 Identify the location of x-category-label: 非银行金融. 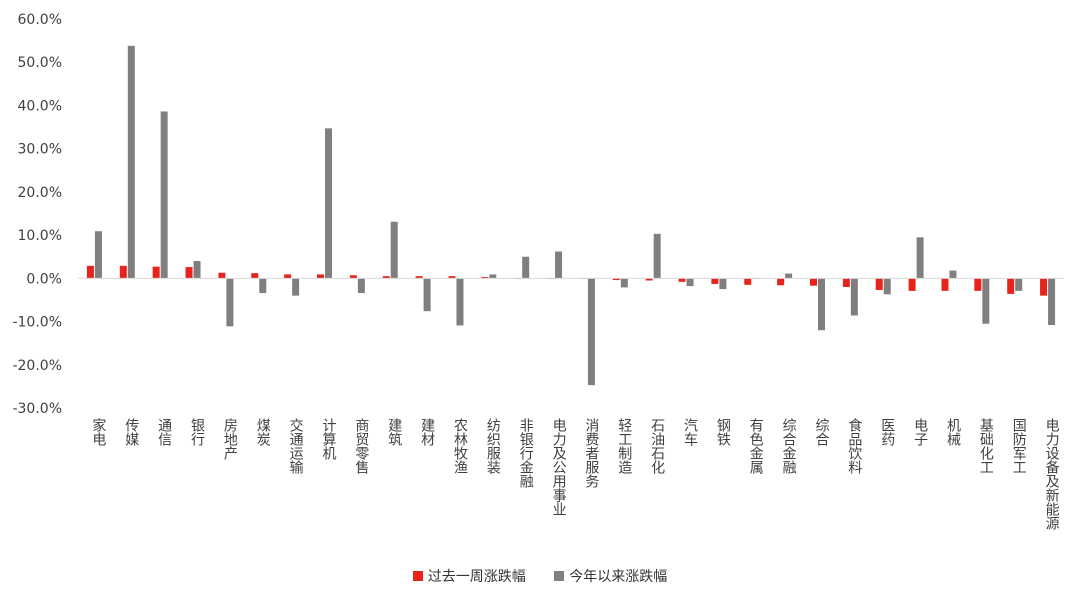
(526, 453).